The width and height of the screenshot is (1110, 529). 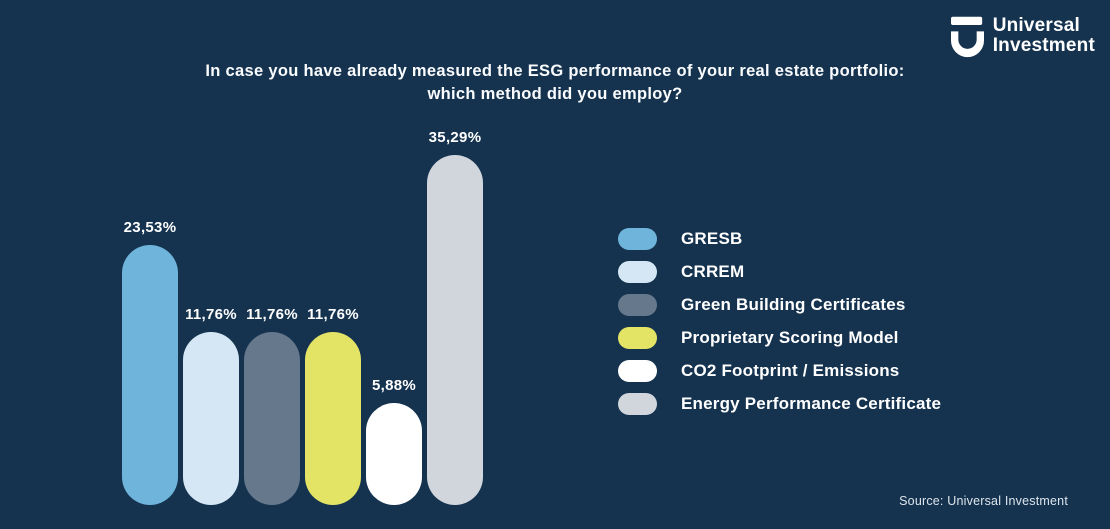 I want to click on legend-label-proprietary-scoring-model: Proprietary Scoring Model, so click(x=790, y=337).